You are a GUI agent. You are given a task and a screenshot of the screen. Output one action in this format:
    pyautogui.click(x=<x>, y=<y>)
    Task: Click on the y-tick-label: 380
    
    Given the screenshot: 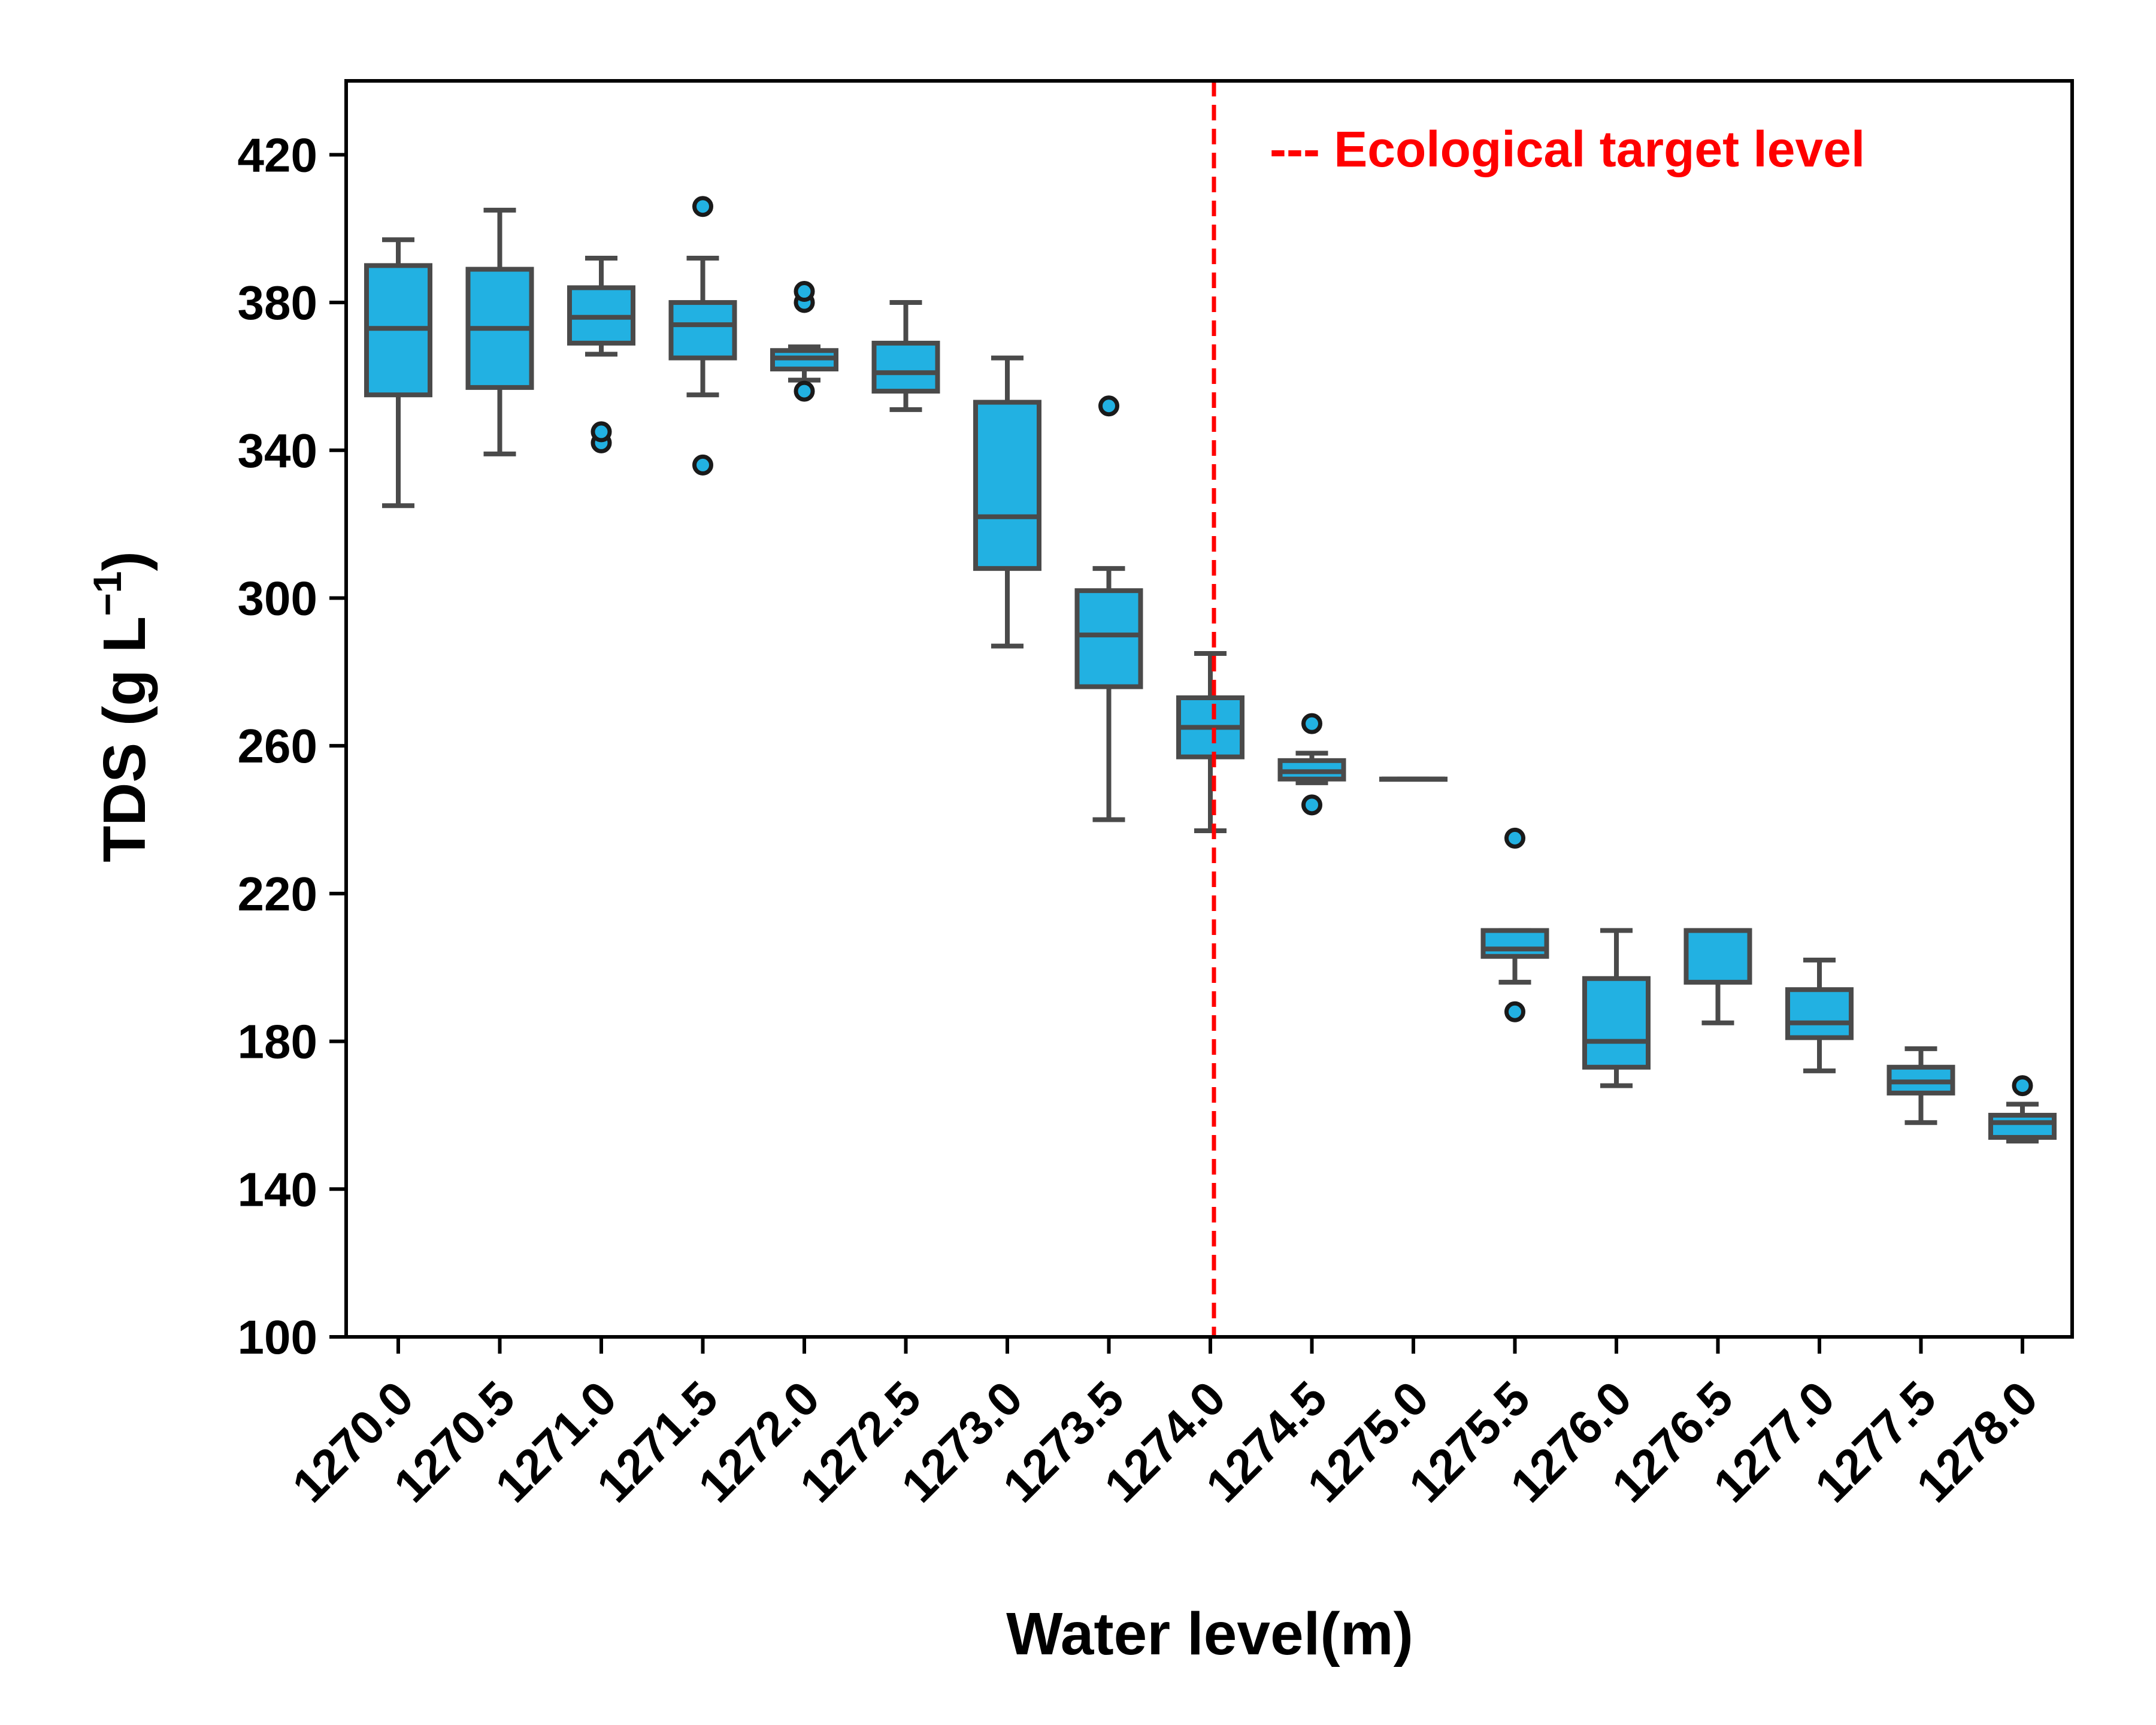 What is the action you would take?
    pyautogui.click(x=277, y=302)
    